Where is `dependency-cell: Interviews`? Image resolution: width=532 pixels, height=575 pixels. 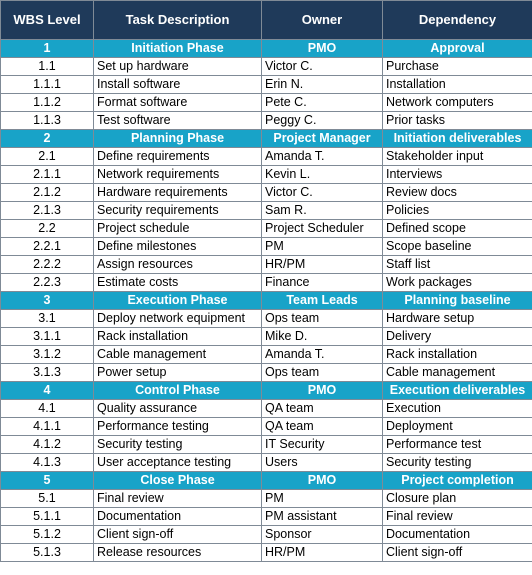
dependency-cell: Interviews is located at coordinates (457, 174).